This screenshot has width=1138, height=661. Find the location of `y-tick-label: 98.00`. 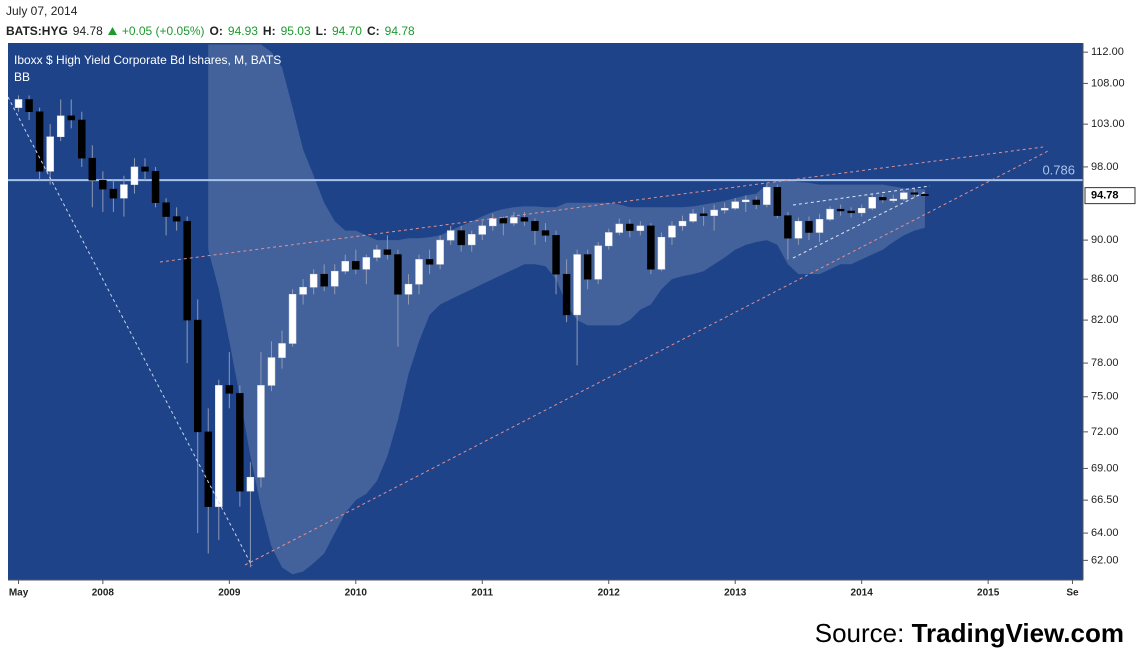

y-tick-label: 98.00 is located at coordinates (1105, 167).